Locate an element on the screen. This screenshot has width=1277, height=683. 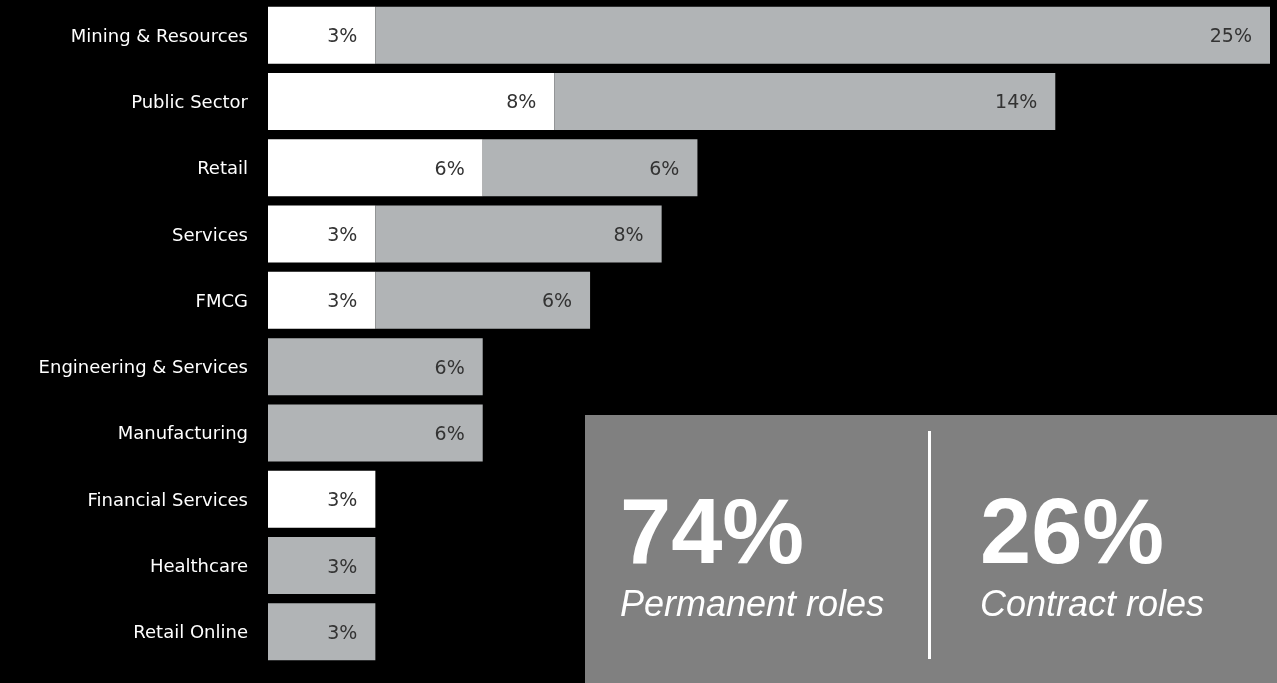
annotation: 26% is located at coordinates (1073, 531).